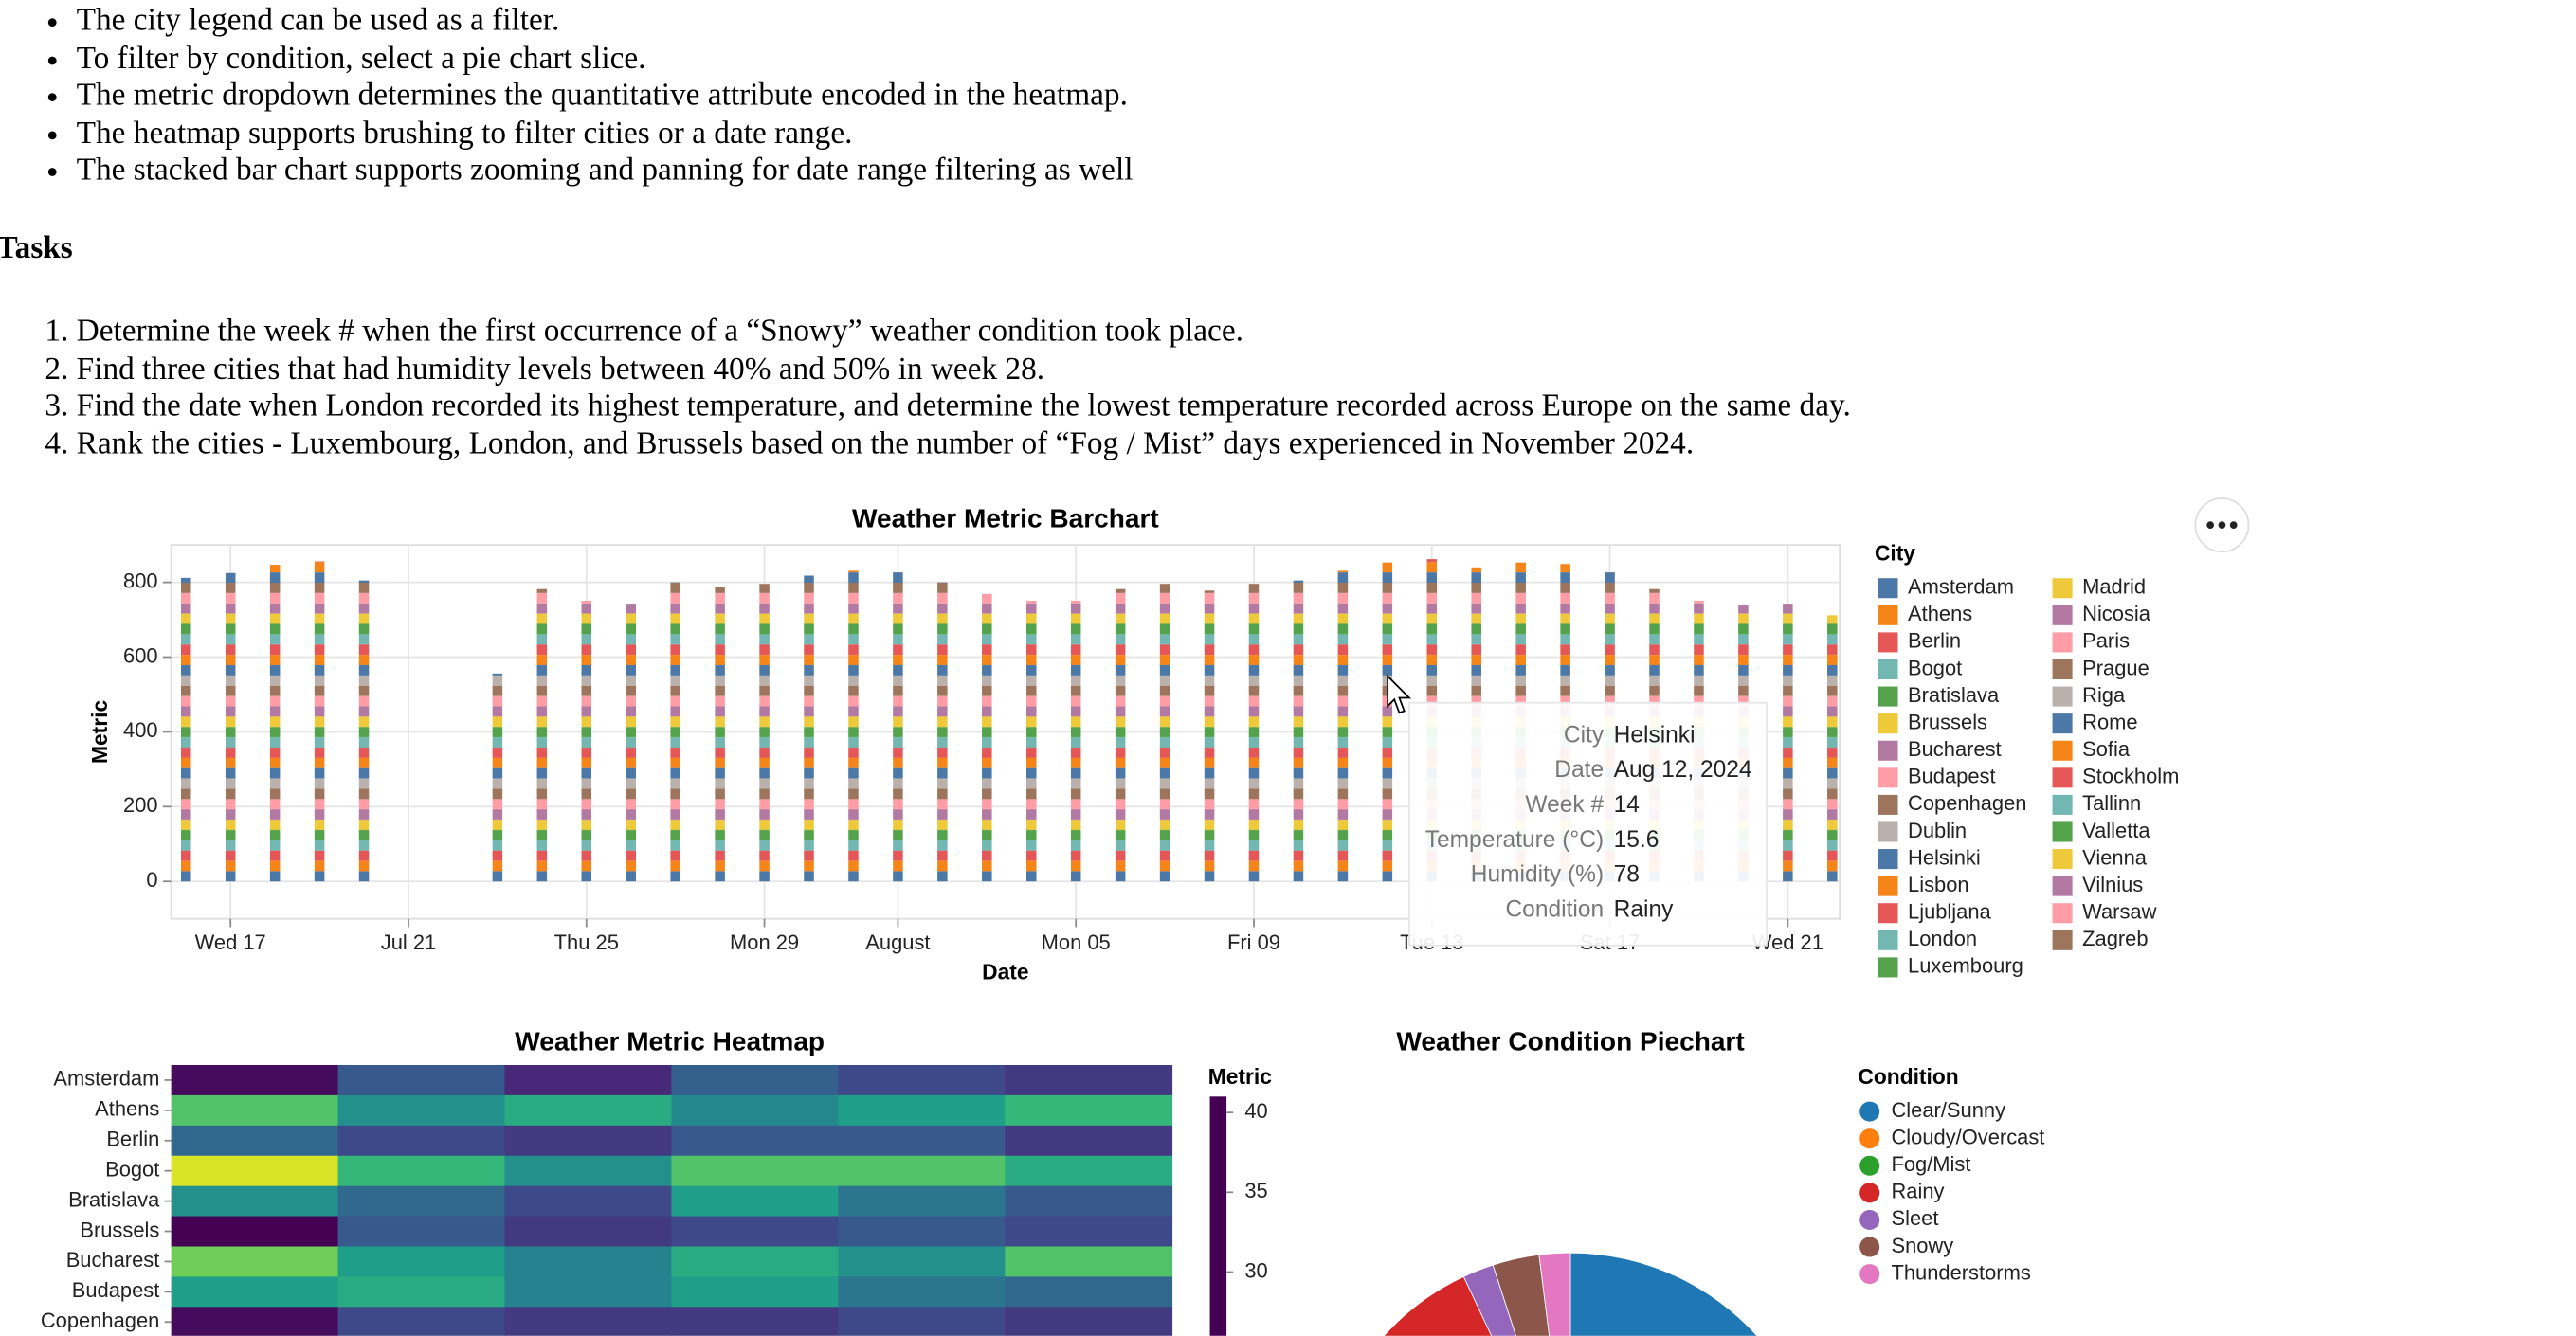  Describe the element at coordinates (1948, 1110) in the screenshot. I see `legend-label: Clear/Sunny` at that location.